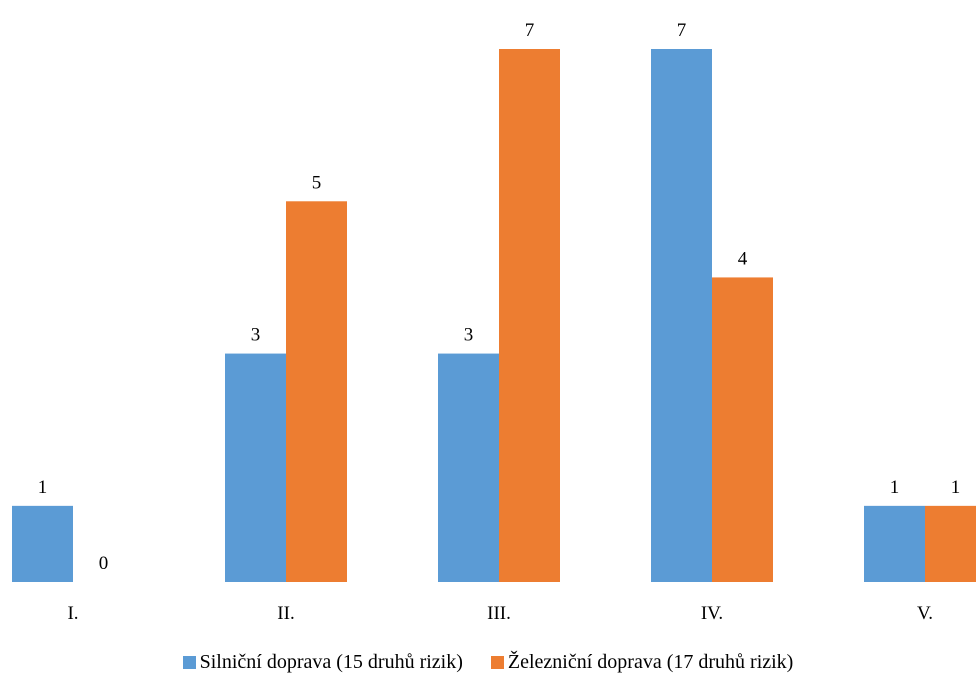  I want to click on data-label-series-2-V: 1, so click(956, 487).